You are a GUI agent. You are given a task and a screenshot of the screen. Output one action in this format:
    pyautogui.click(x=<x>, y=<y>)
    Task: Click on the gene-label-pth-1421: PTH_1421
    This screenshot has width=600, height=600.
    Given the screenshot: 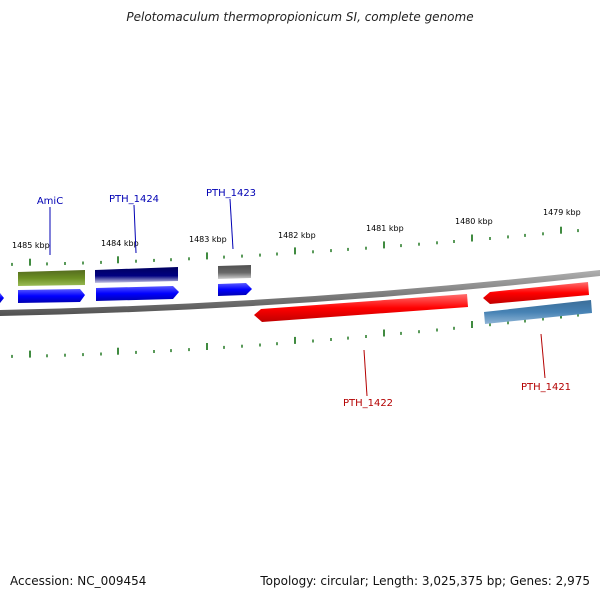 What is the action you would take?
    pyautogui.click(x=546, y=387)
    